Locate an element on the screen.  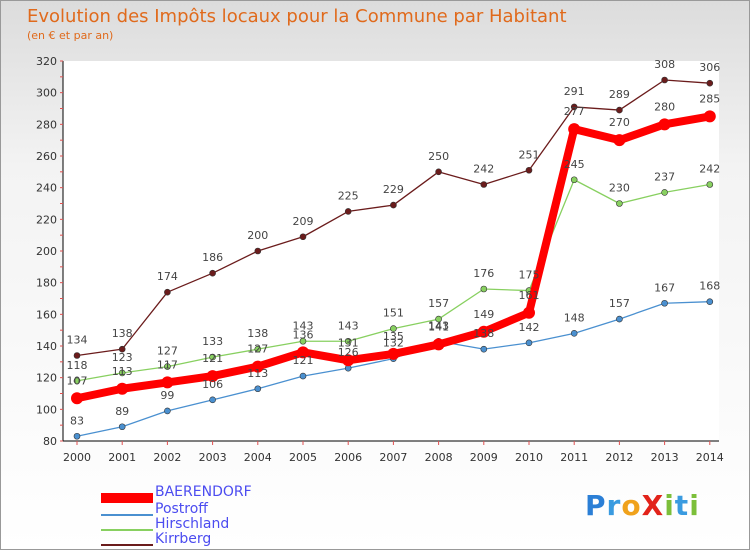
y-tick-label: 100 is located at coordinates (46, 409).